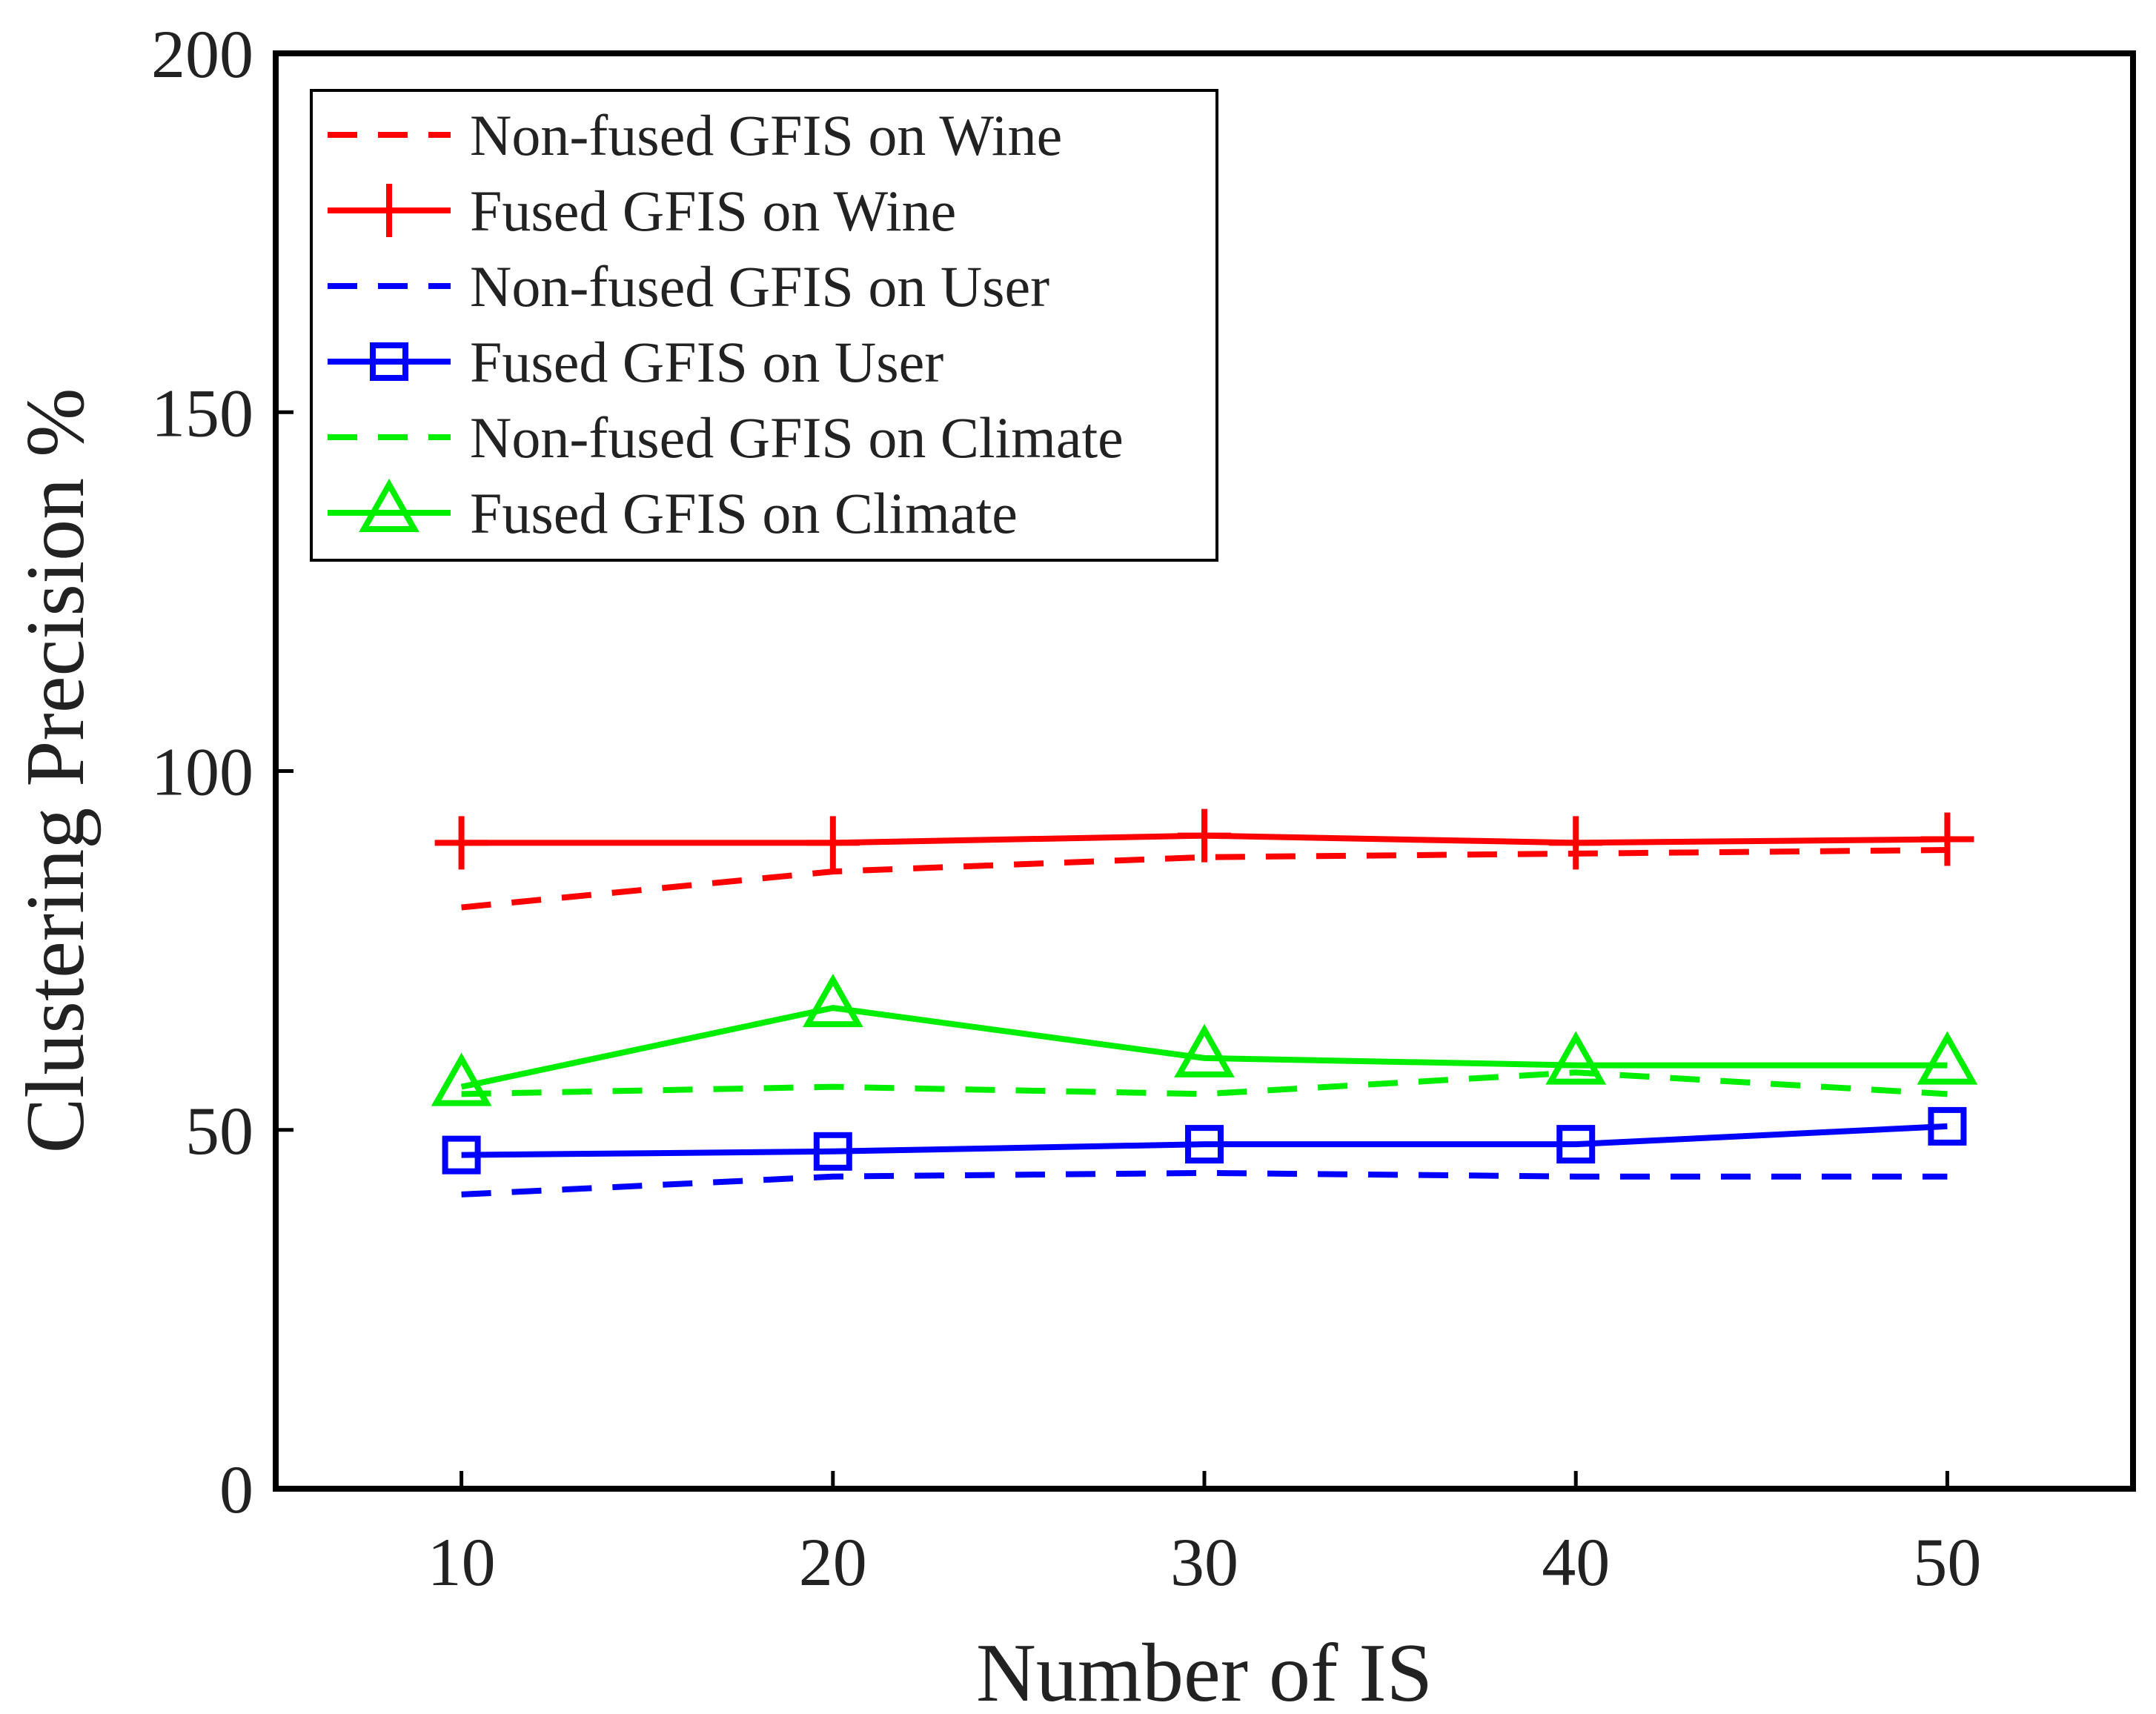 The height and width of the screenshot is (1714, 2156). I want to click on legend-item: Non-fused GFIS on Climate, so click(726, 437).